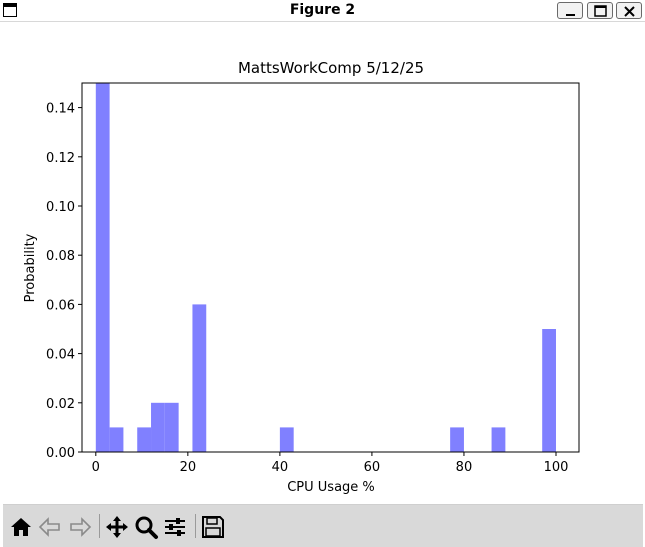 This screenshot has height=547, width=645. Describe the element at coordinates (30, 267) in the screenshot. I see `y-axis-label: Probability` at that location.